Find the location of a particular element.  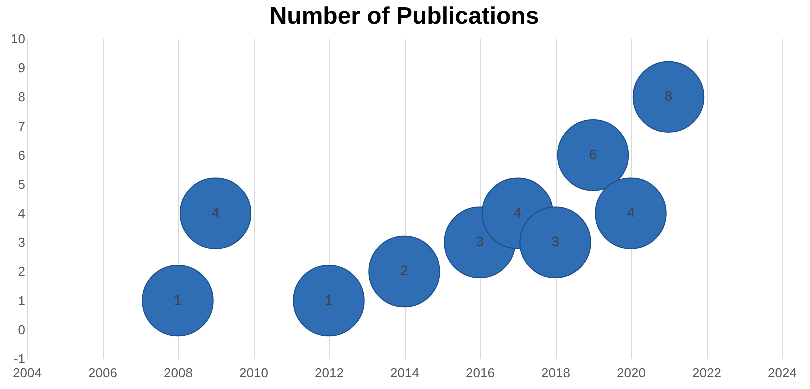

x-tick-label: 2024 is located at coordinates (782, 373).